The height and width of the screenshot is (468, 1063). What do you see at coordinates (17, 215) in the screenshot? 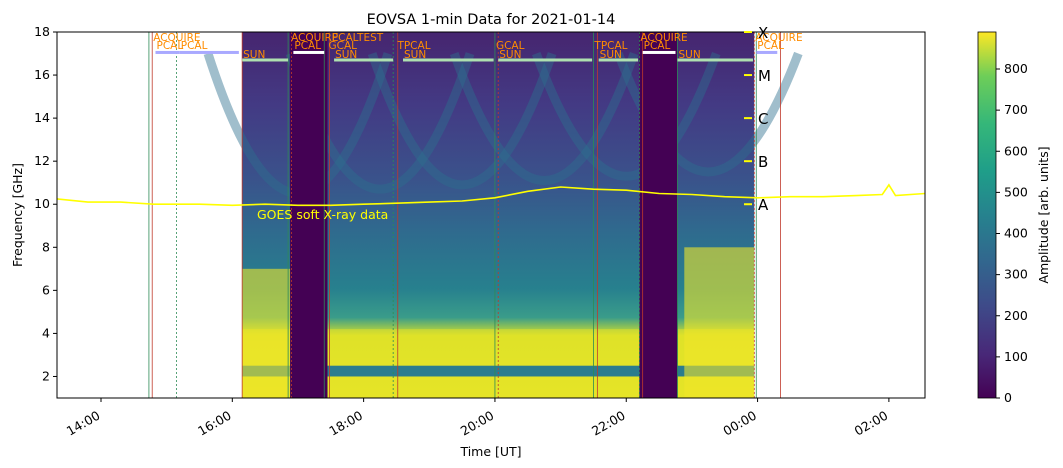
I see `y-axis-label: Frequency [GHz]` at bounding box center [17, 215].